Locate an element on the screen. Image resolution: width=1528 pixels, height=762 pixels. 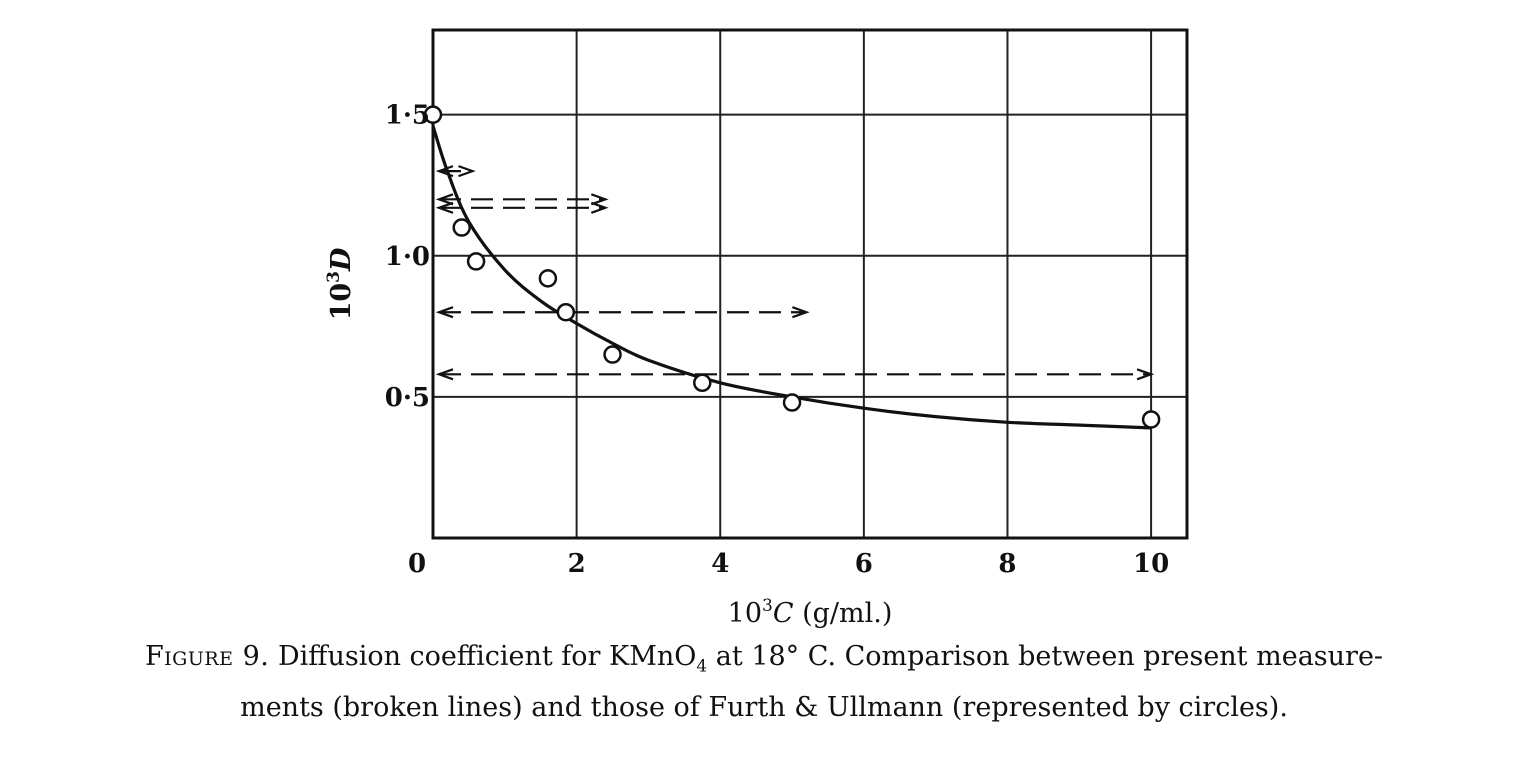
y-tick-label: 1·0 is located at coordinates (407, 257).